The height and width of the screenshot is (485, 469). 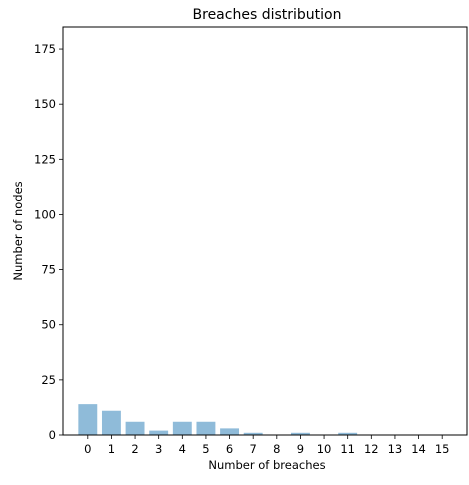 What do you see at coordinates (111, 449) in the screenshot?
I see `x-tick-label: 1` at bounding box center [111, 449].